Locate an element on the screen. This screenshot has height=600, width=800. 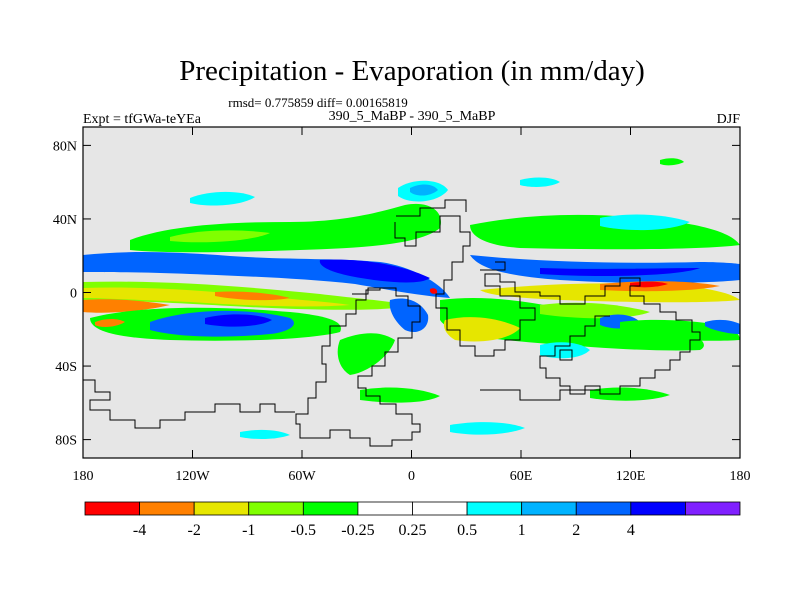
lat-tick-label: 40N is located at coordinates (65, 220).